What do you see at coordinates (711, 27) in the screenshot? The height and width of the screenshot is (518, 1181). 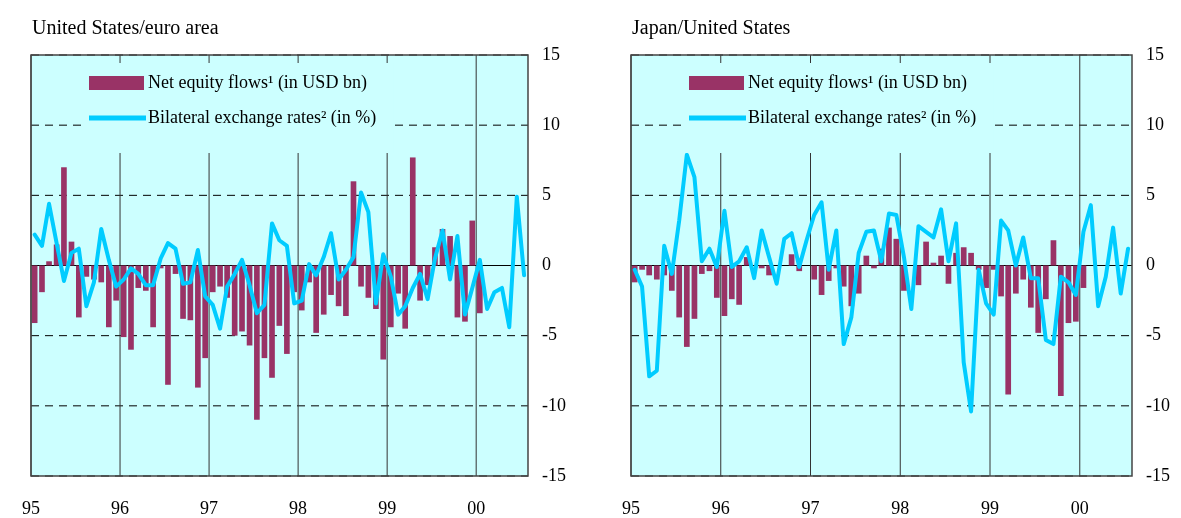 I see `chart-title: Japan/United States` at bounding box center [711, 27].